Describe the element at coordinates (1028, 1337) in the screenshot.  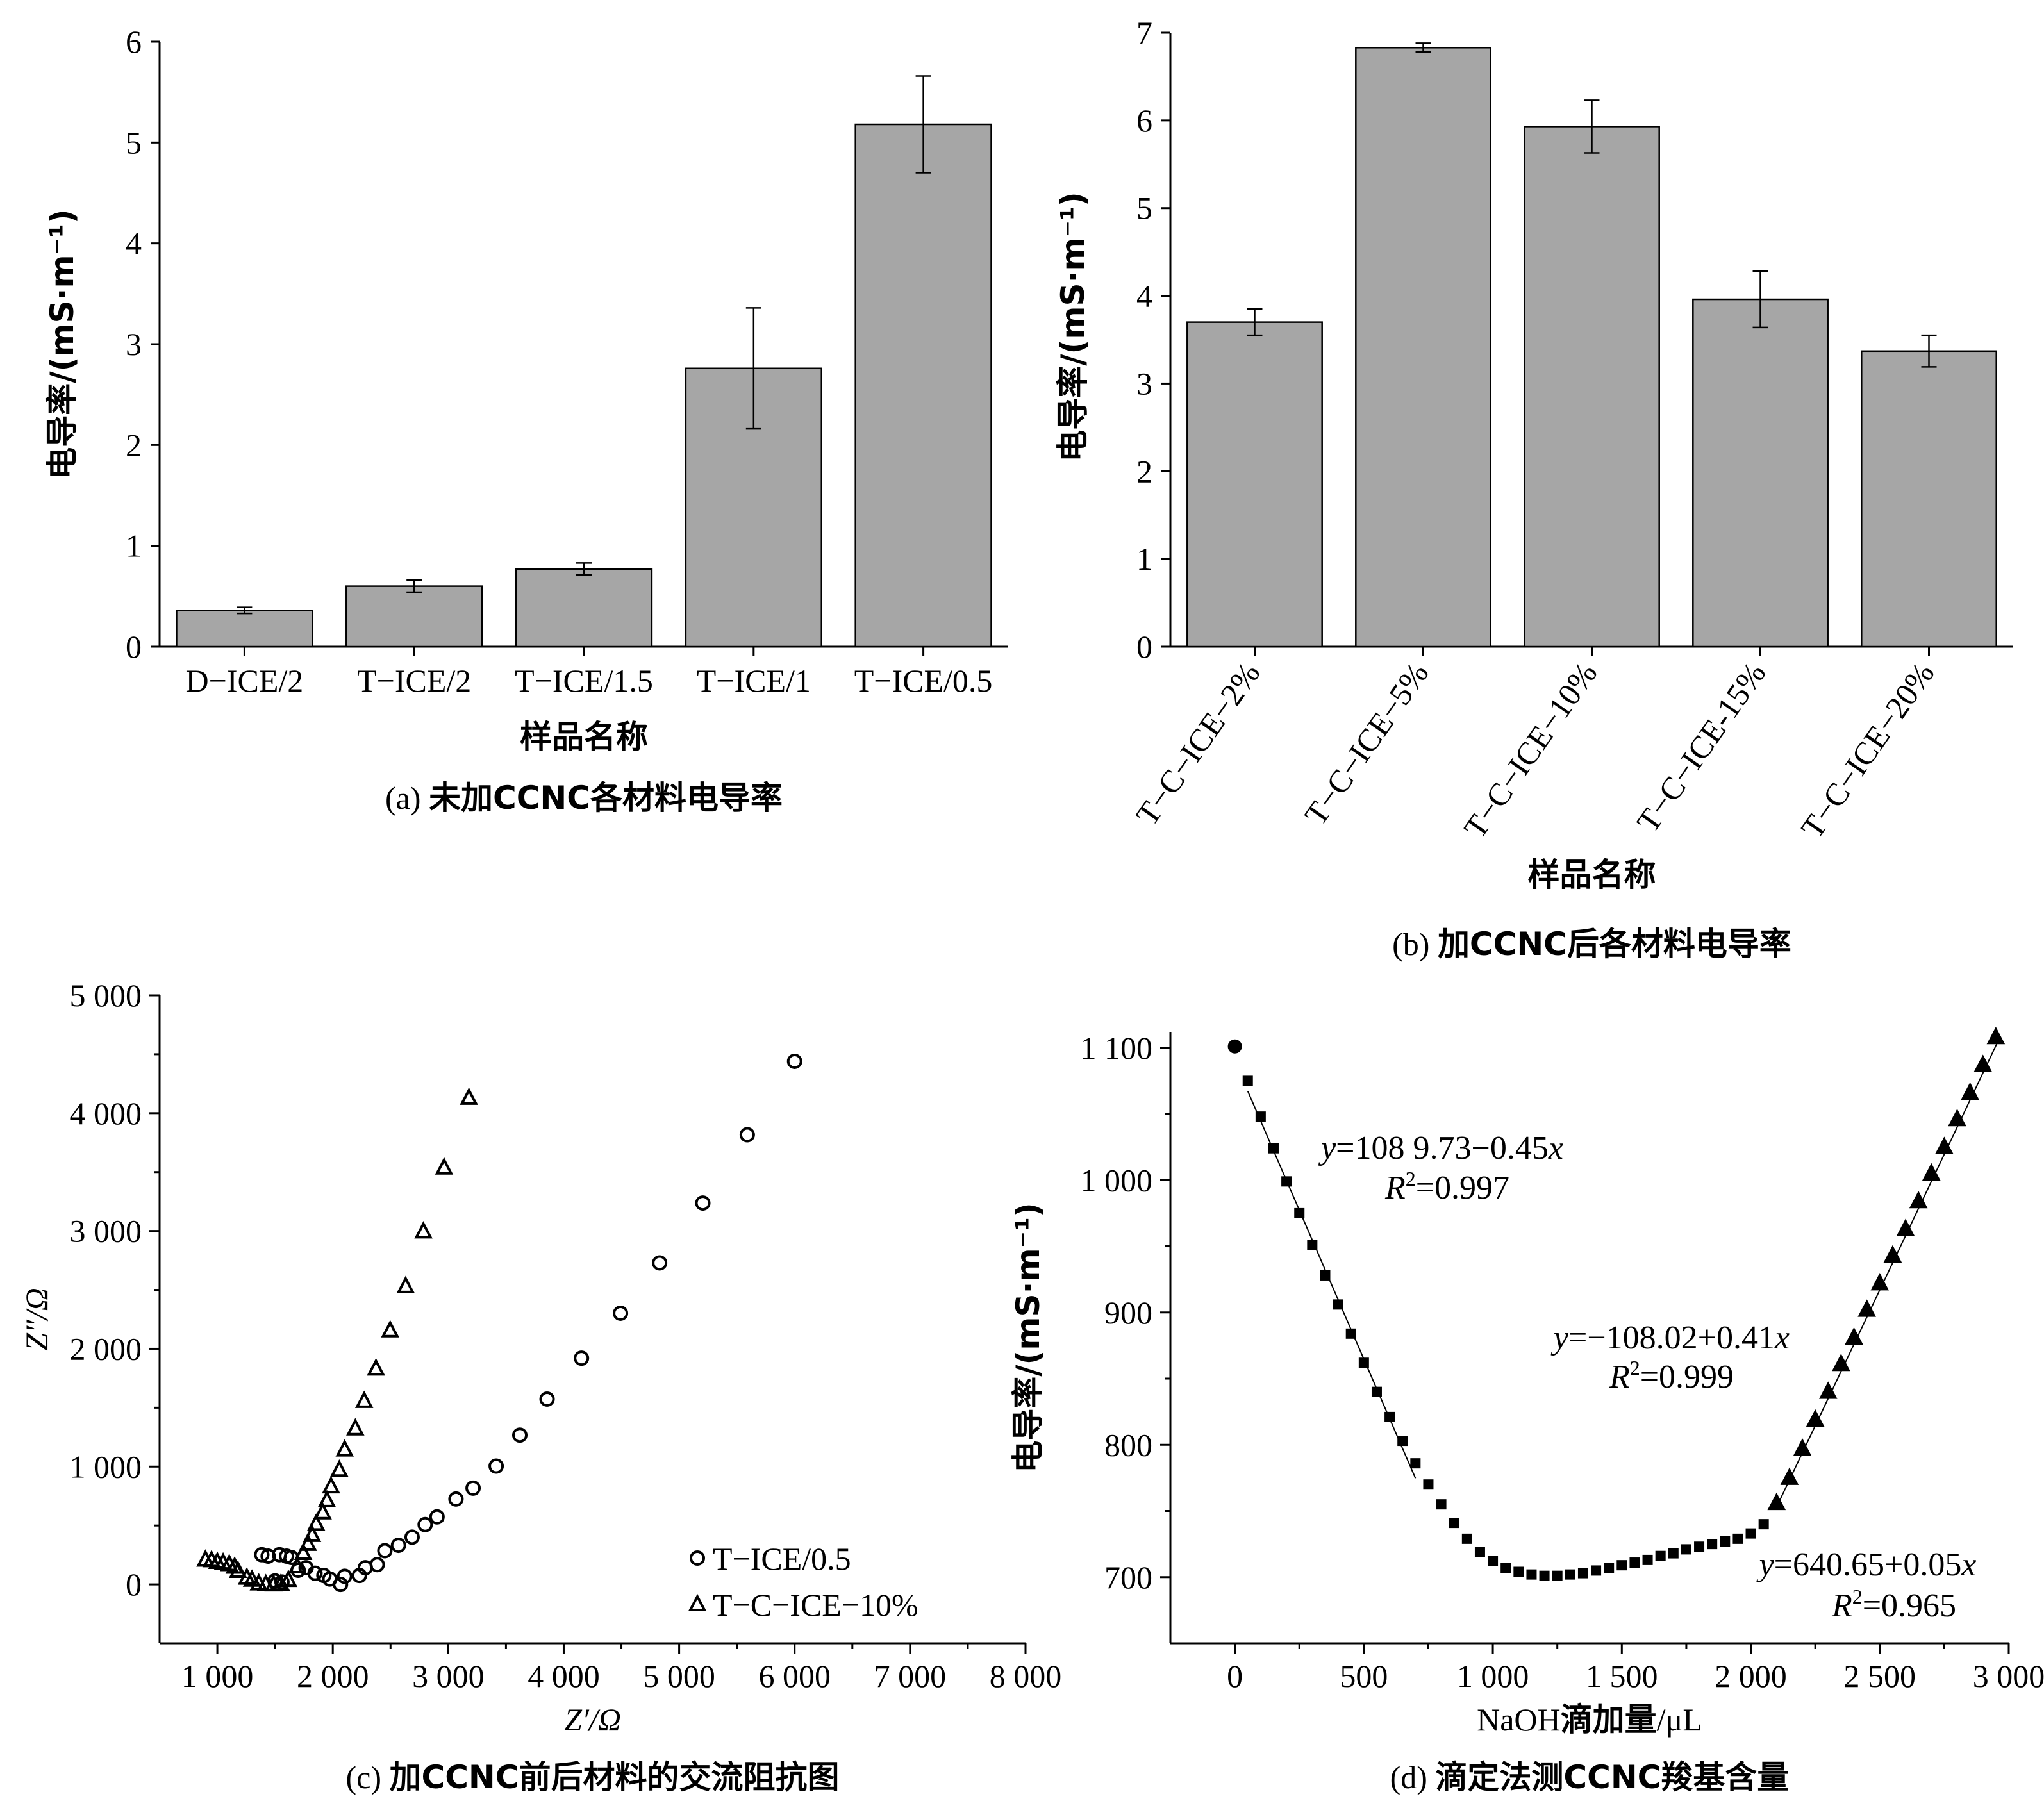
I see `y-axis-label: 电导率/(mS·m⁻¹)` at that location.